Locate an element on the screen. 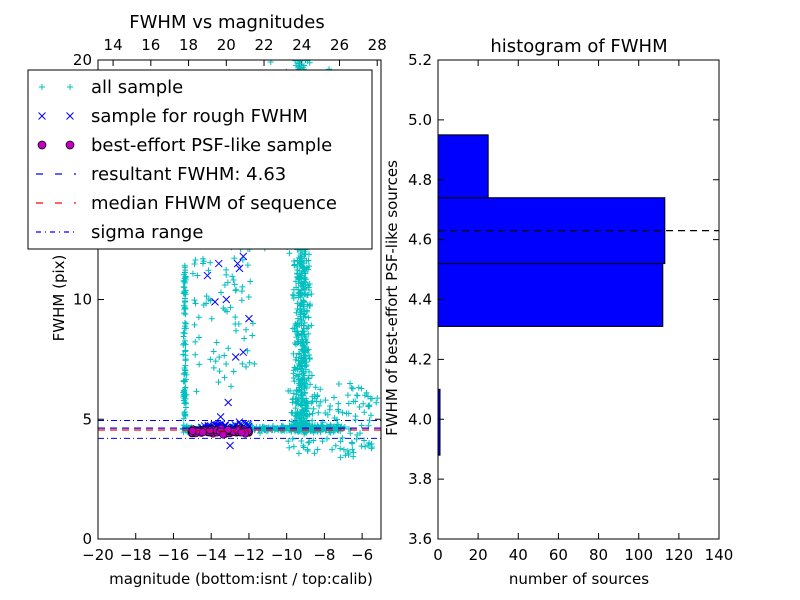 This screenshot has height=600, width=800. legend-circle-marker is located at coordinates (42, 145).